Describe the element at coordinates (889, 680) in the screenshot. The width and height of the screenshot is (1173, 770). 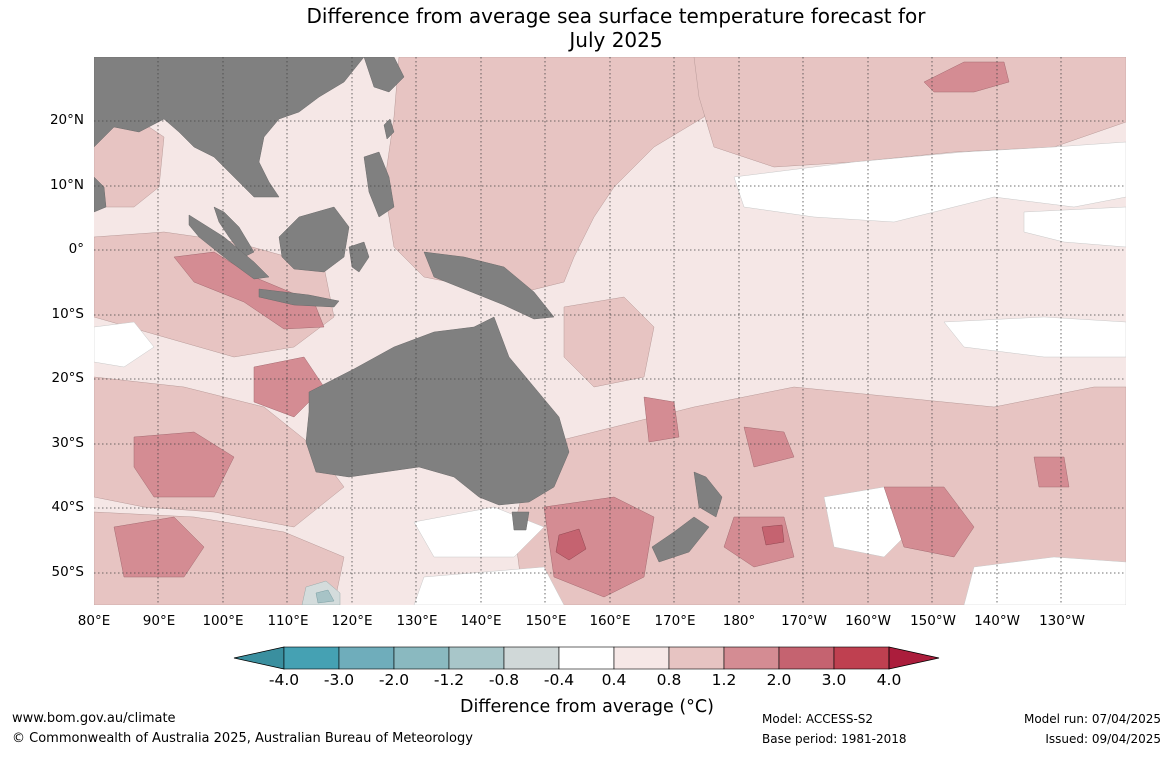
I see `colorbar-label: 4.0` at that location.